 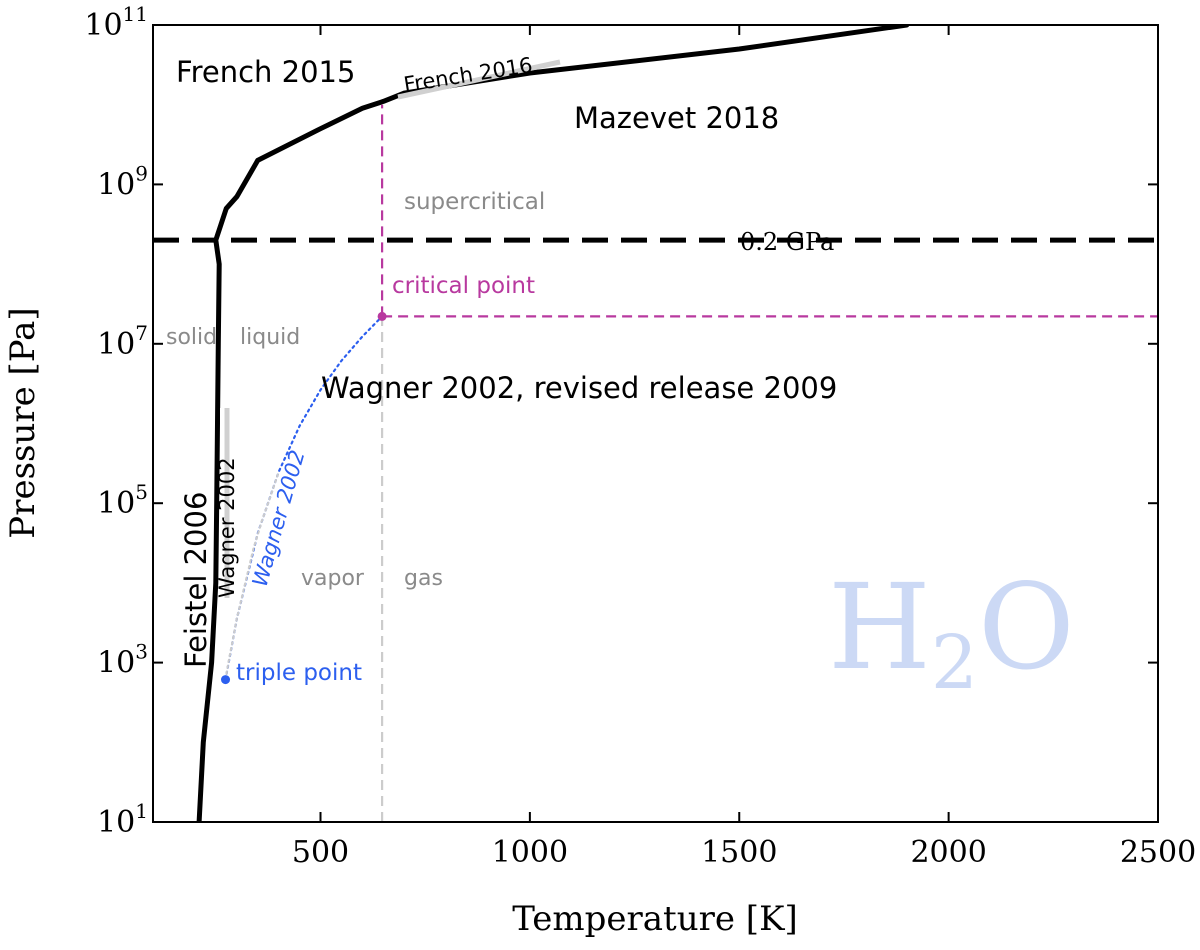 I want to click on y-tick-label: 10³, so click(x=122, y=660).